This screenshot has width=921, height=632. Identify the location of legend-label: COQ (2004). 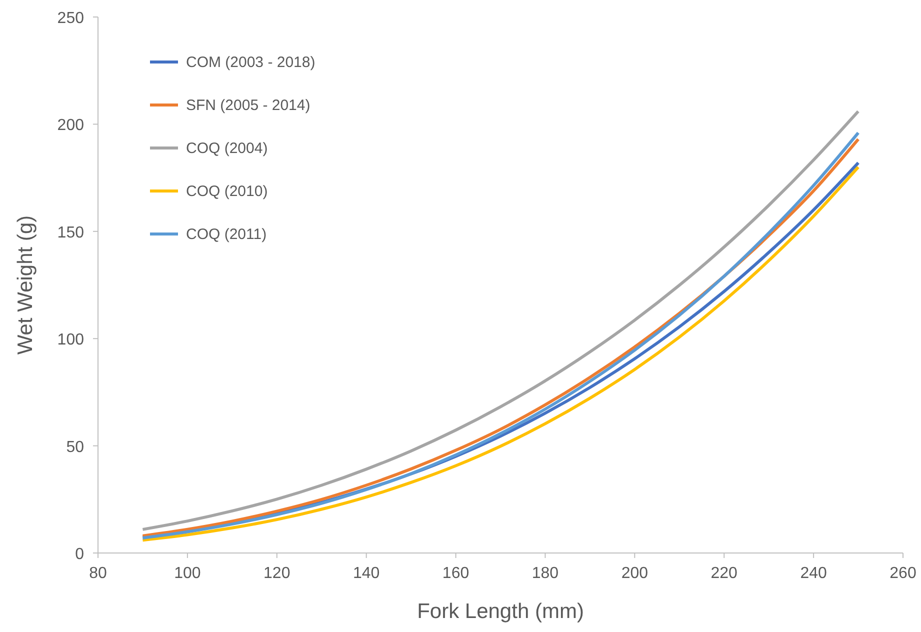
(227, 148).